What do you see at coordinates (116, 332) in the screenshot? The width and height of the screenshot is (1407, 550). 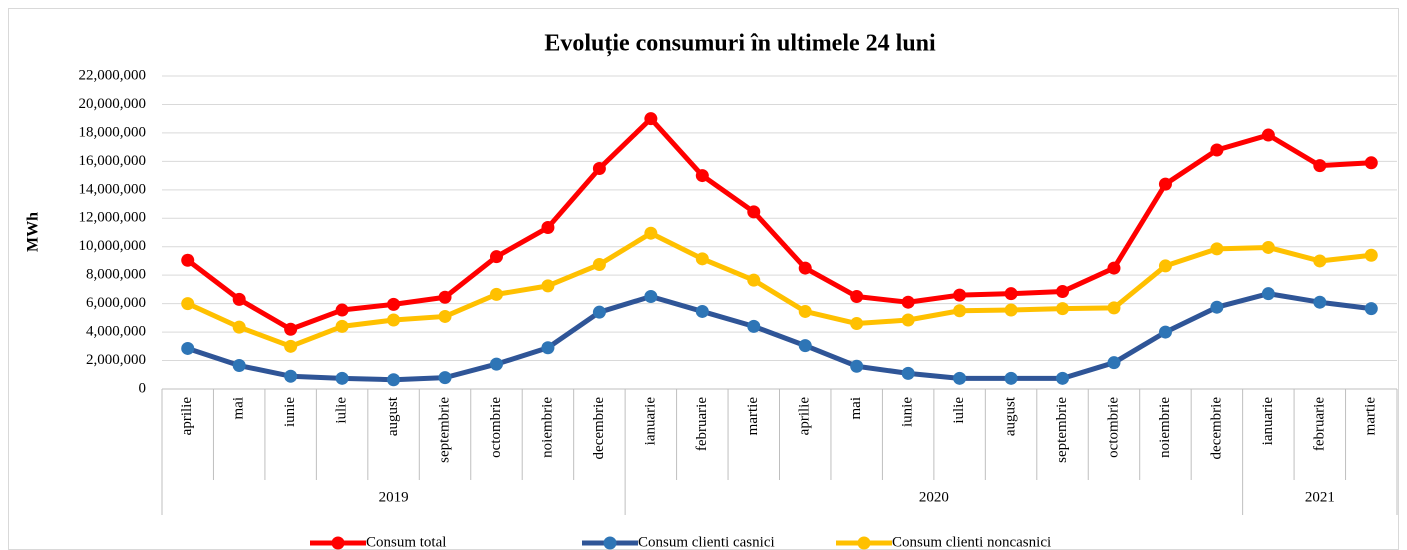 I see `y-tick-label: 4,000,000` at bounding box center [116, 332].